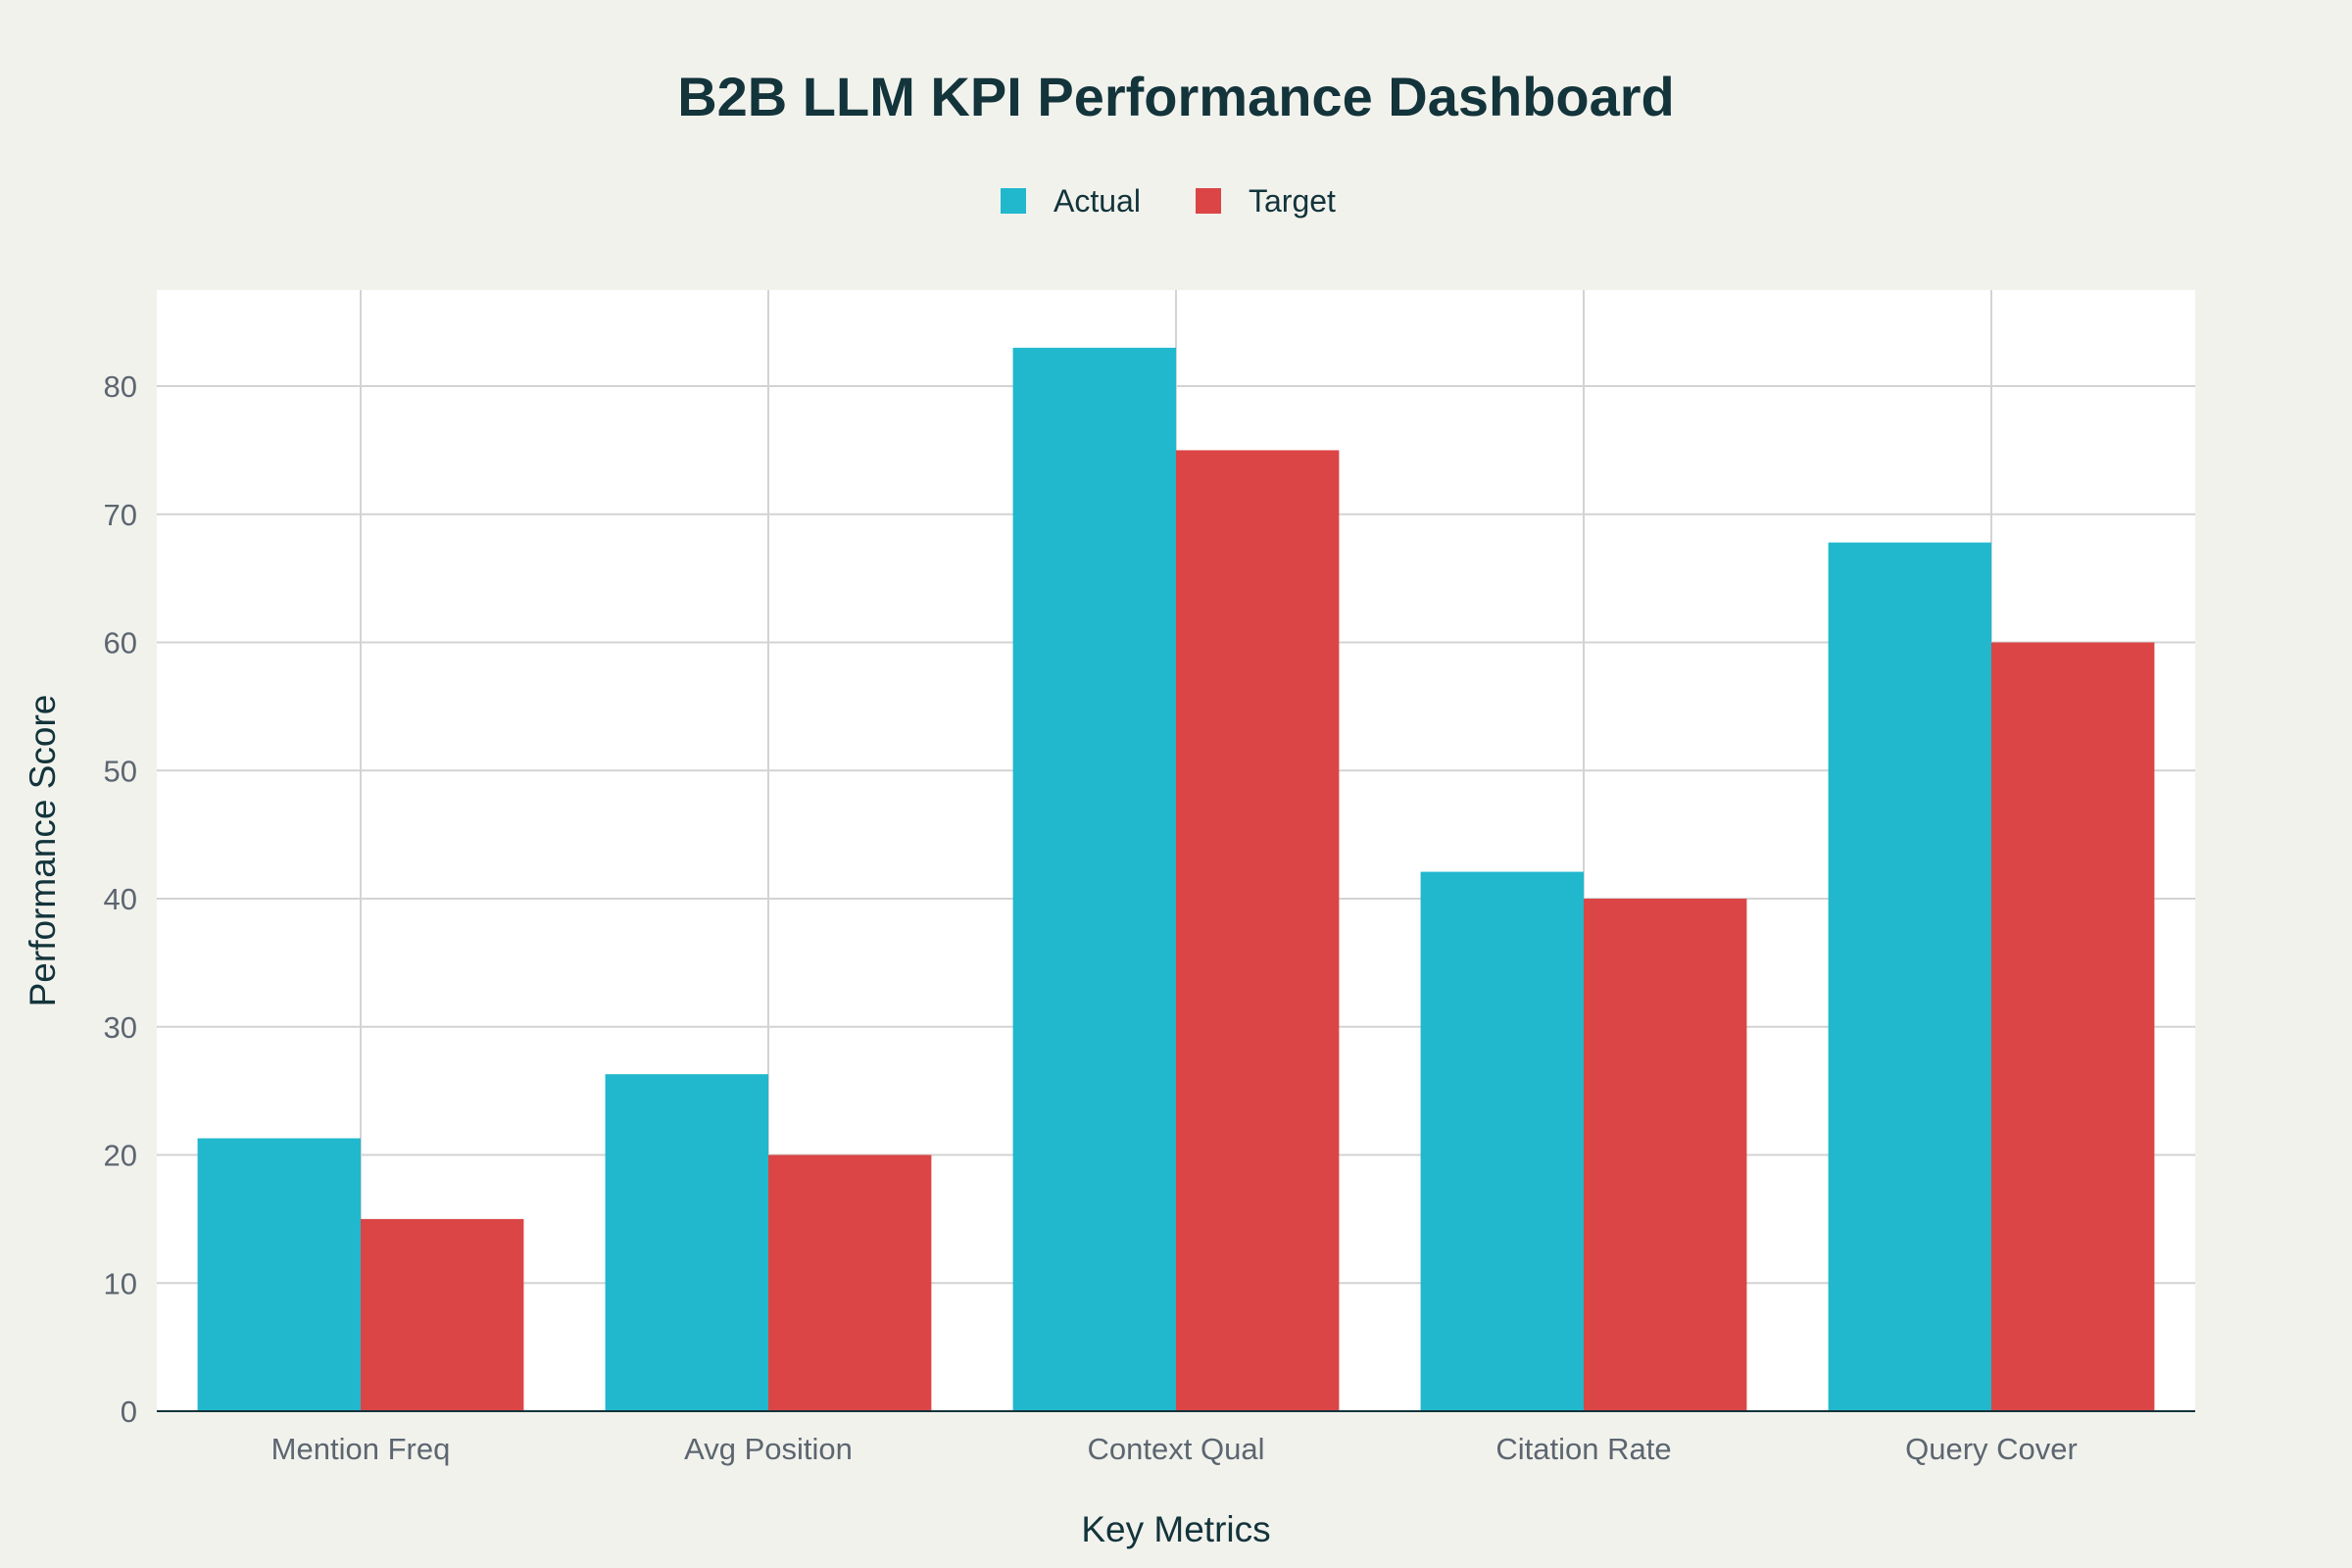 The height and width of the screenshot is (1568, 2352). What do you see at coordinates (1175, 1529) in the screenshot?
I see `x-axis-title: Key Metrics` at bounding box center [1175, 1529].